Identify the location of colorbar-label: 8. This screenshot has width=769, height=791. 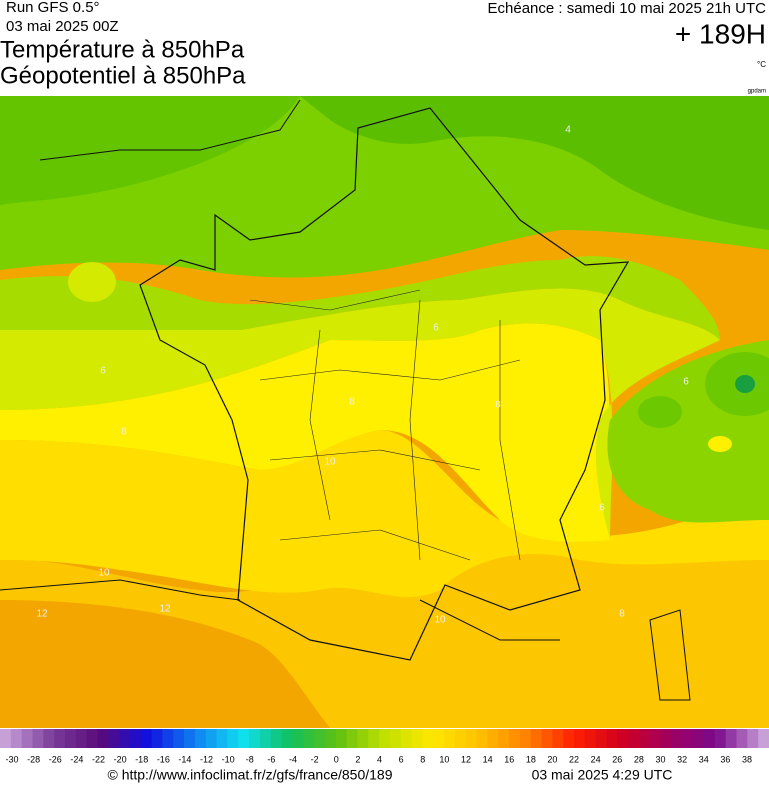
(422, 759).